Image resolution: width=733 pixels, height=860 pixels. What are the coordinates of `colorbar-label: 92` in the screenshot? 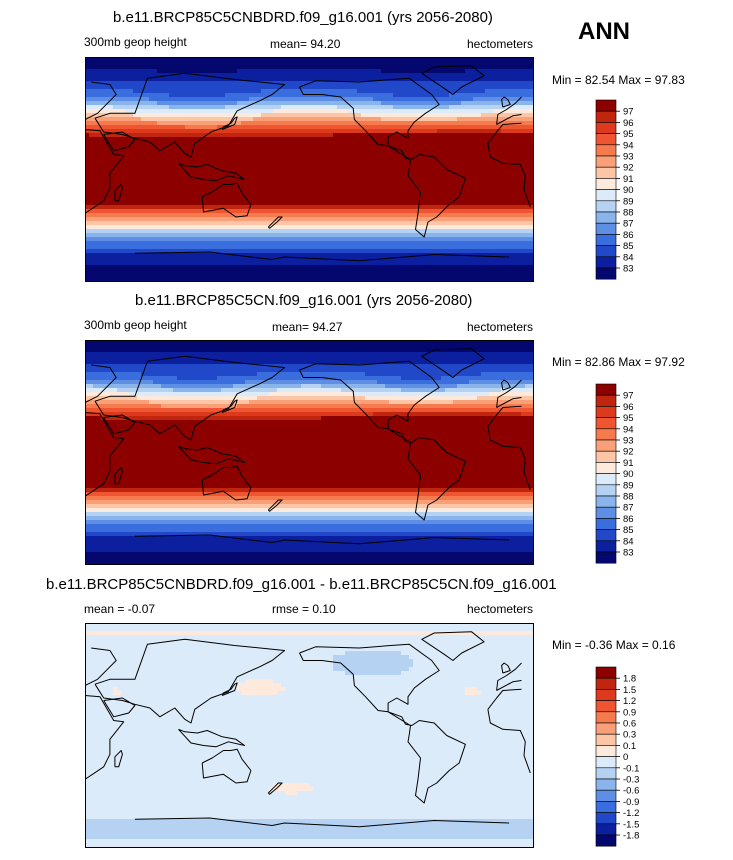 It's located at (628, 452).